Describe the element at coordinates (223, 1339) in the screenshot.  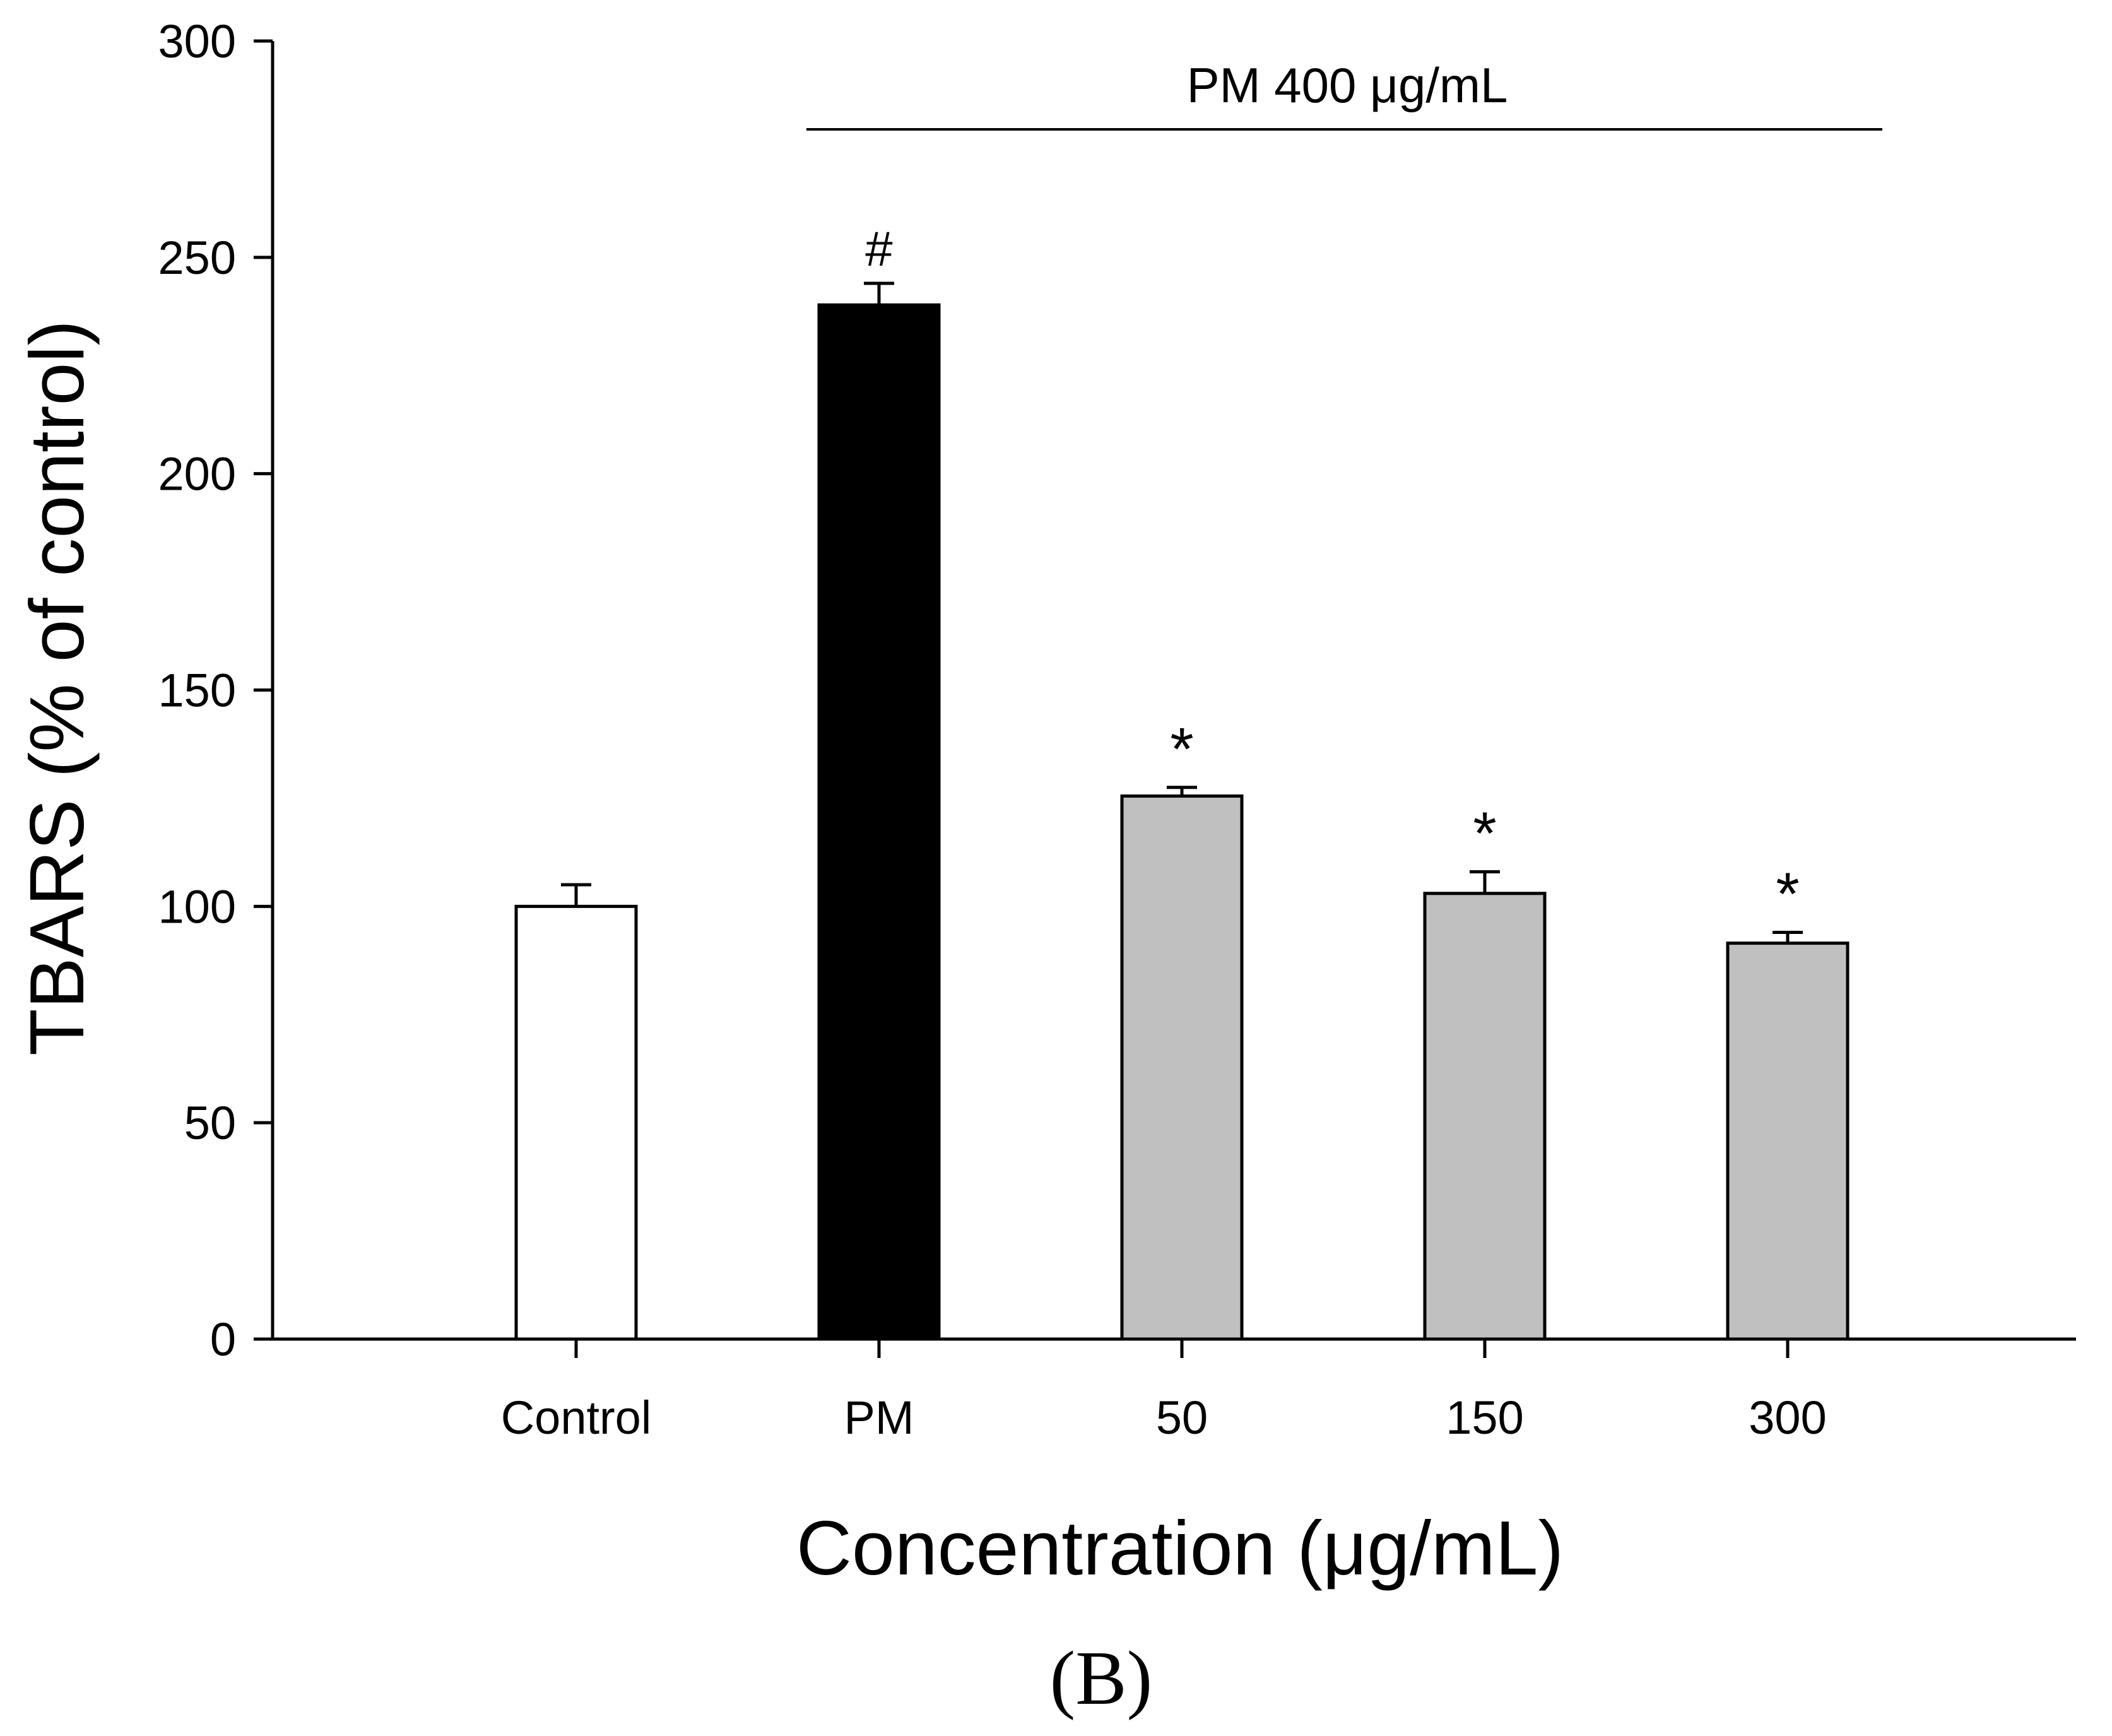
I see `y-tick-label: 0` at that location.